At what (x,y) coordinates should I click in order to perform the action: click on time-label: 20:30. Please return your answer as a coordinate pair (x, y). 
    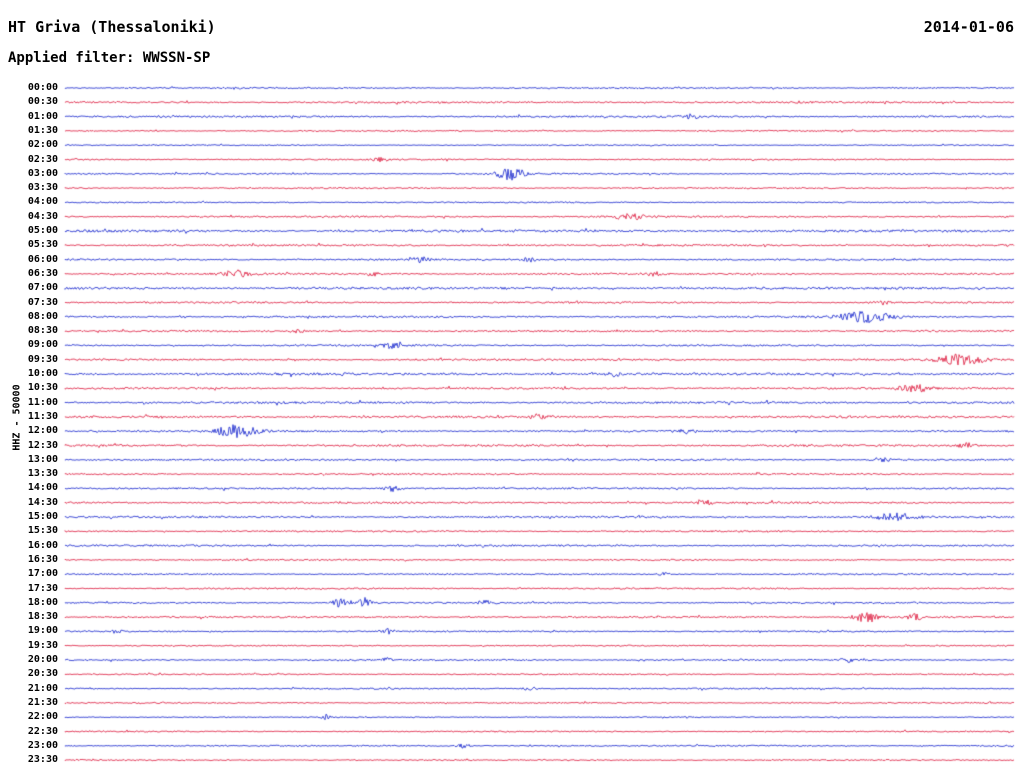
    Looking at the image, I should click on (42, 674).